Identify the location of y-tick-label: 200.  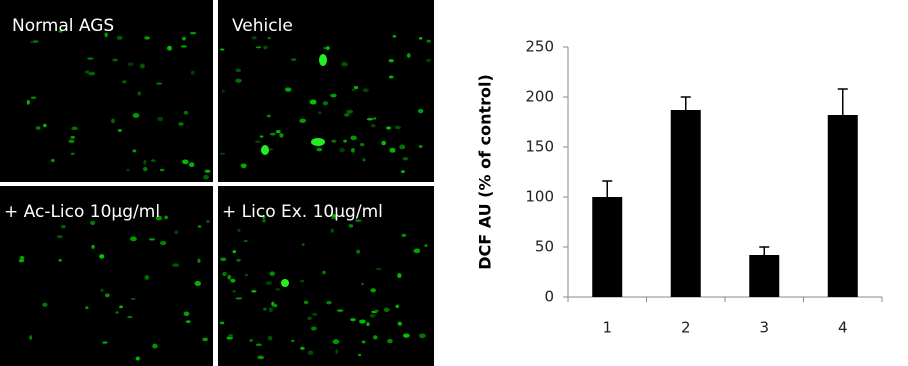
(539, 97).